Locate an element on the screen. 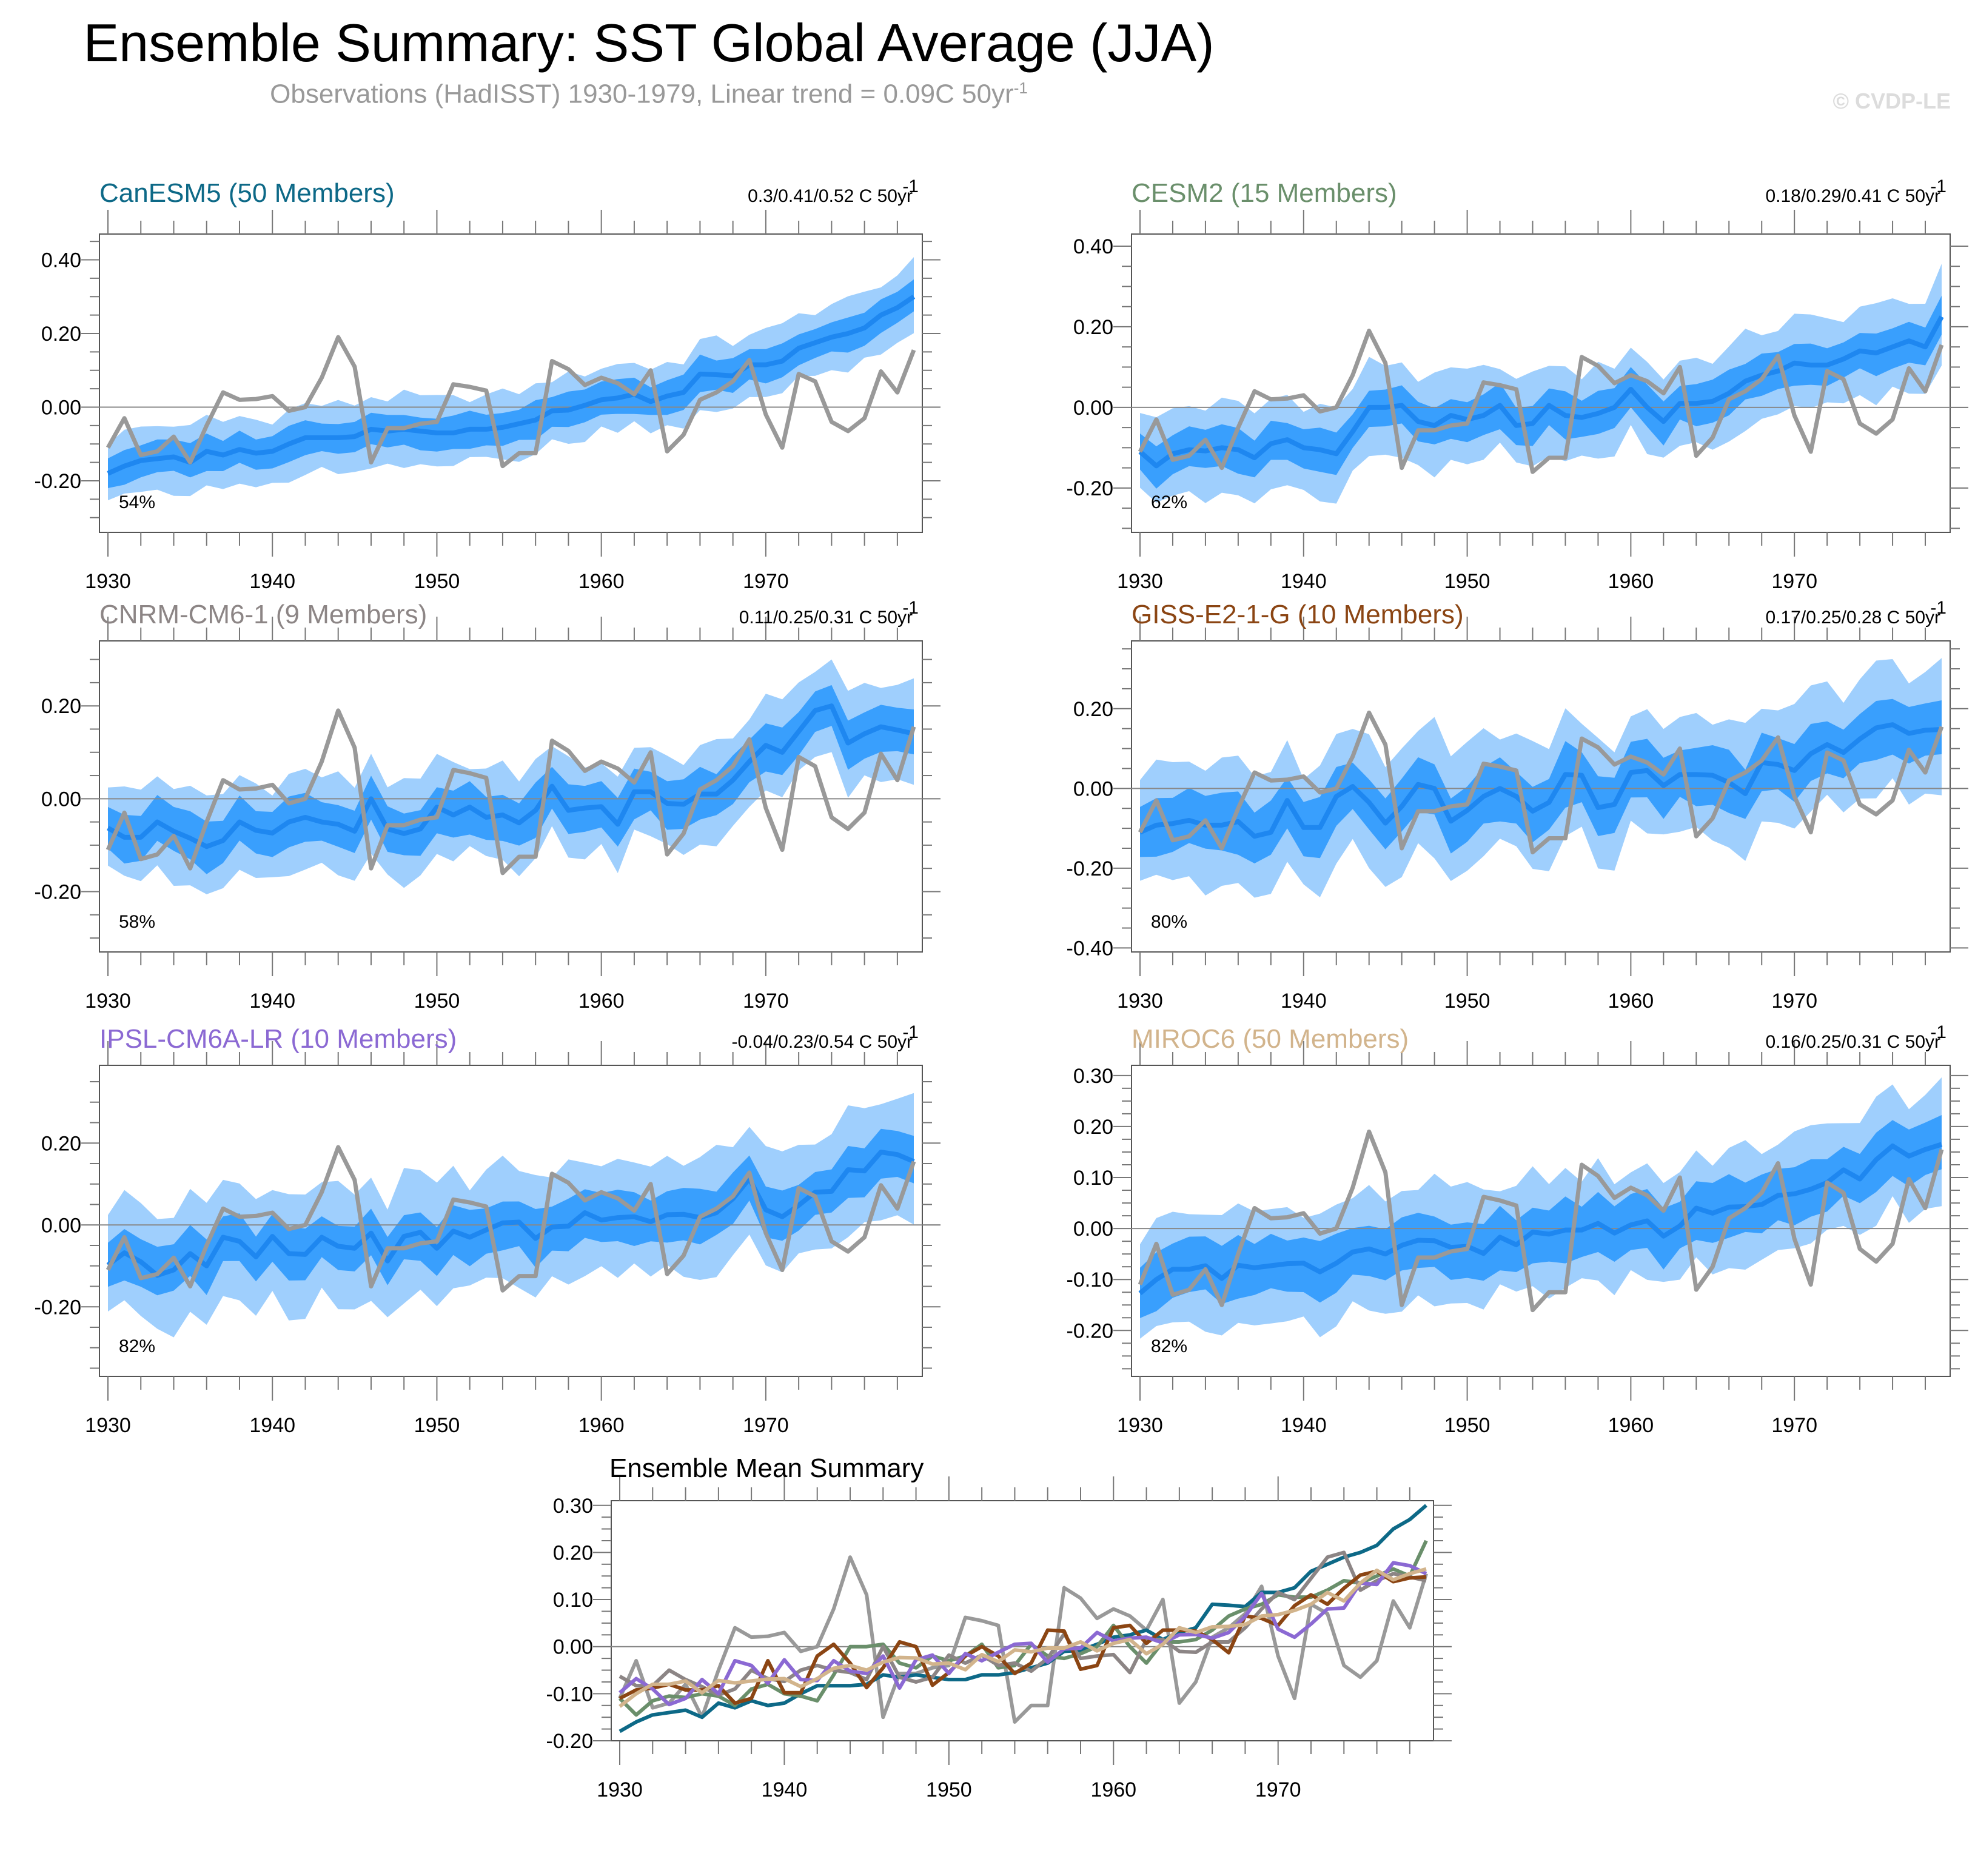  outer-spread-band is located at coordinates (511, 776).